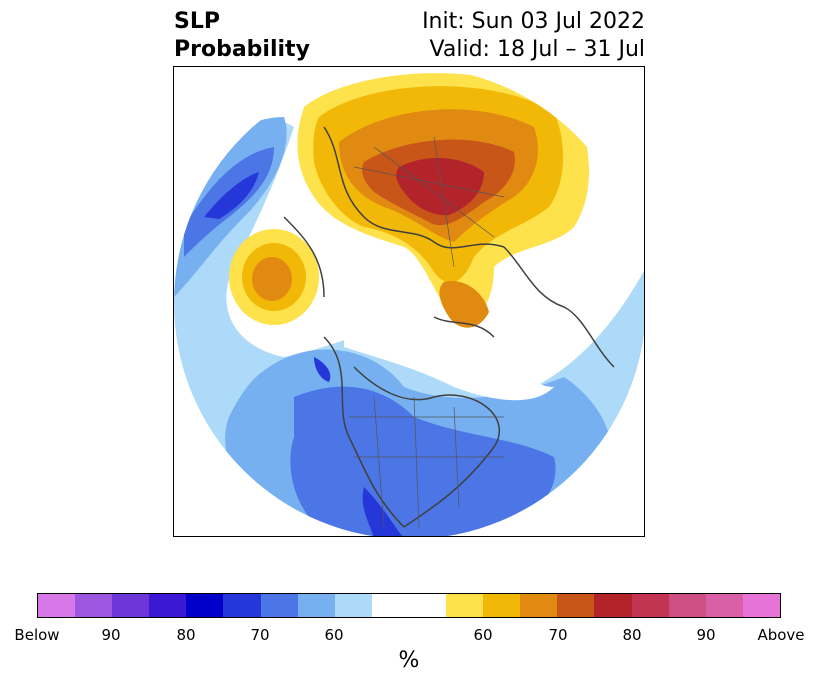  Describe the element at coordinates (427, 332) in the screenshot. I see `borders` at that location.